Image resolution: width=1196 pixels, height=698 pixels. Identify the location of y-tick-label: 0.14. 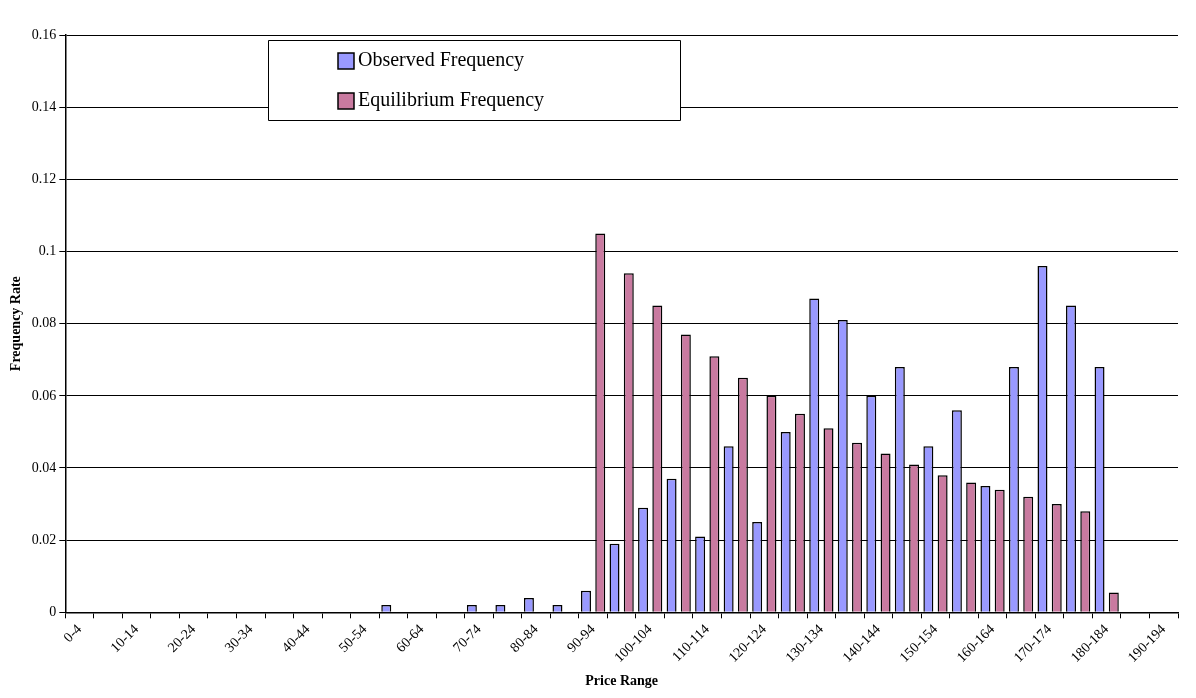
(44, 106).